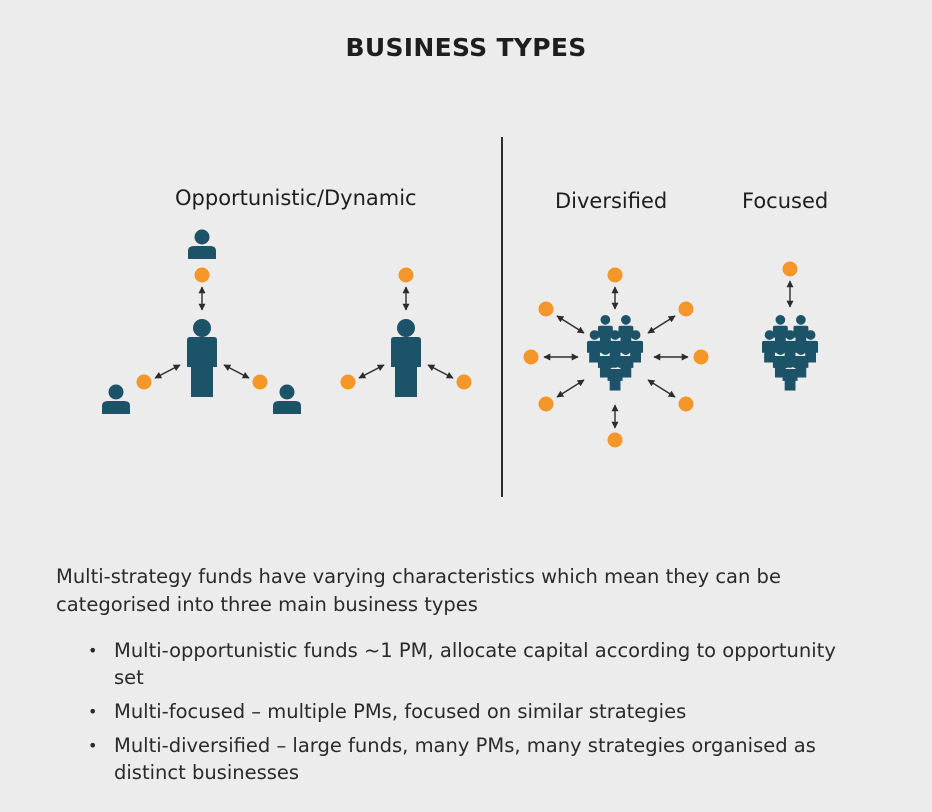  Describe the element at coordinates (785, 201) in the screenshot. I see `focused-label: Focused` at that location.